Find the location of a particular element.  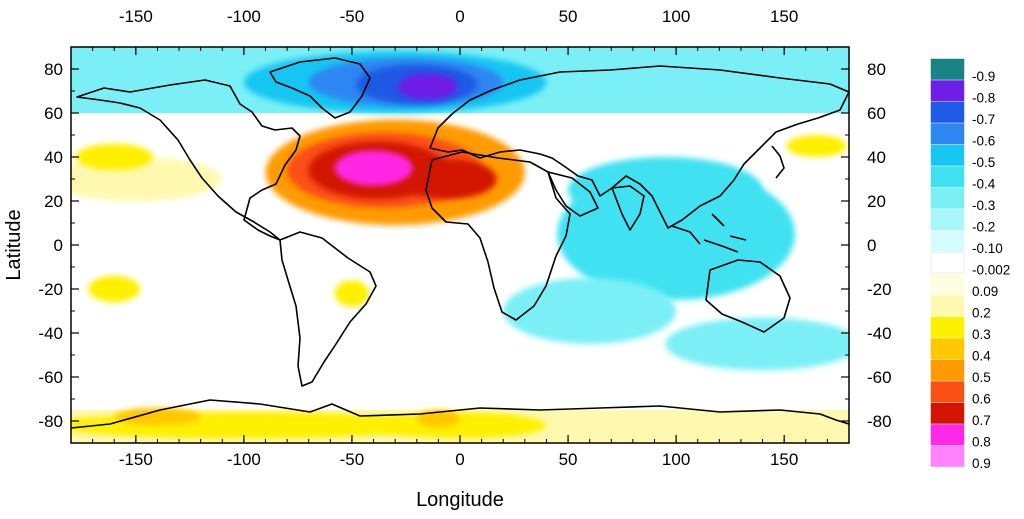

x-tick-label-top: -100 is located at coordinates (244, 16).